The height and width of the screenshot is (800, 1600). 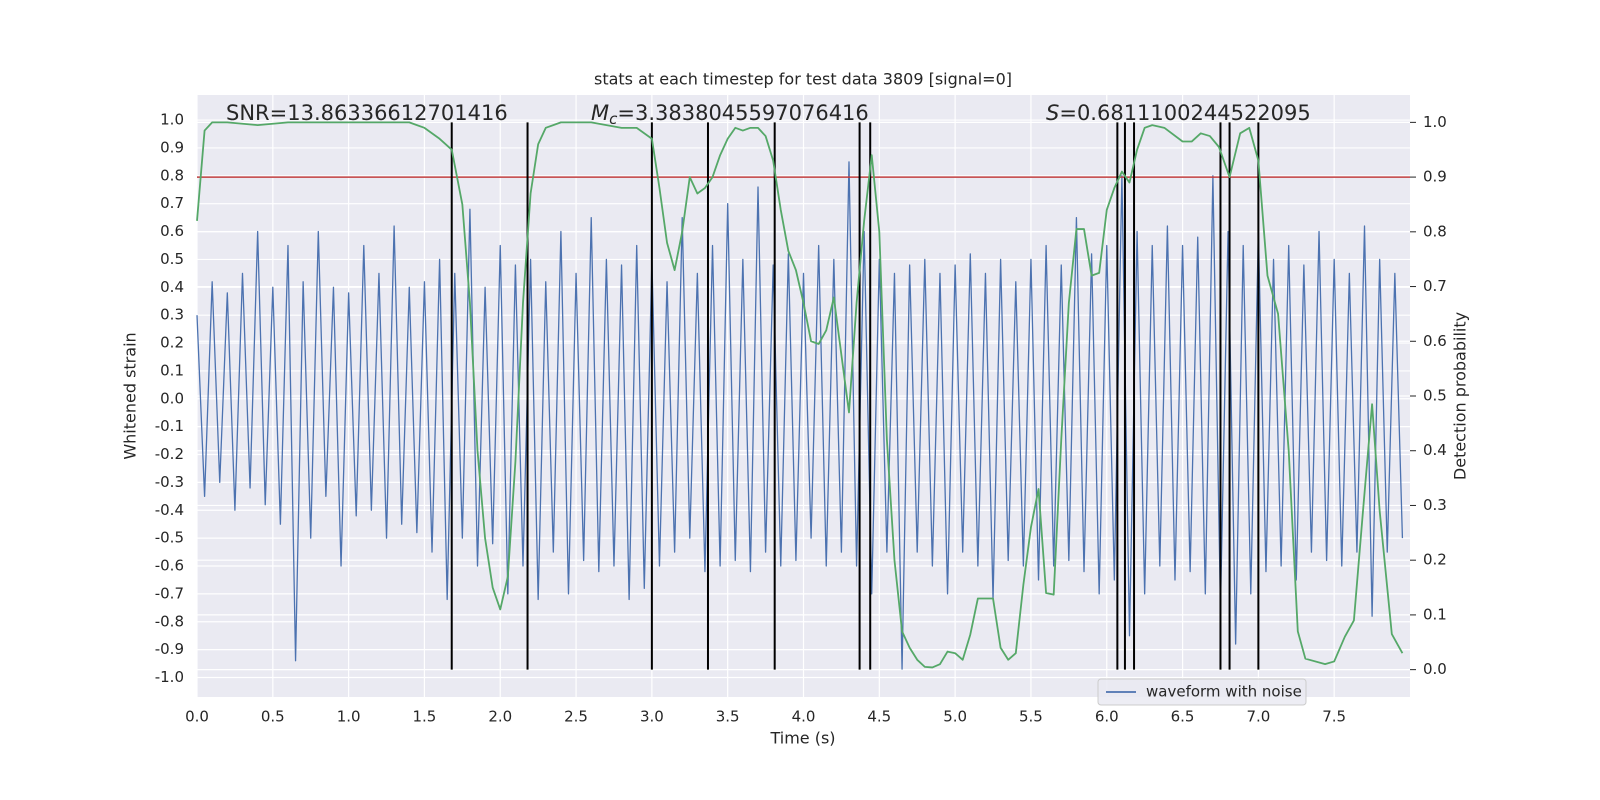 I want to click on annotation-subscript: c, so click(x=613, y=119).